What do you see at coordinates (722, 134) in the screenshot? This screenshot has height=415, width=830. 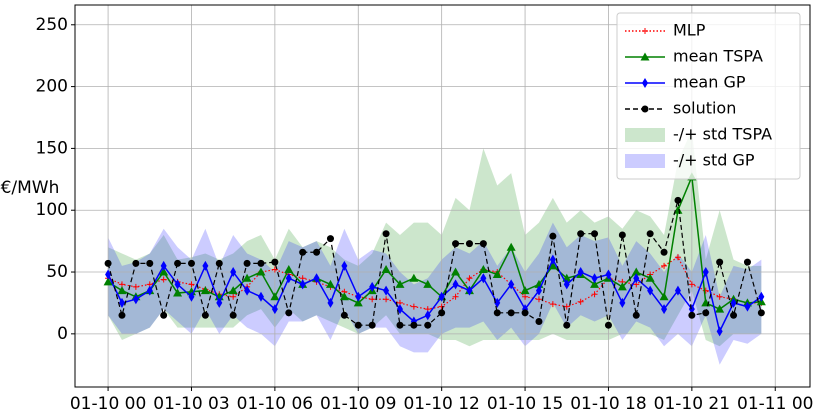 I see `legend-label: -/+ std TSPA` at bounding box center [722, 134].